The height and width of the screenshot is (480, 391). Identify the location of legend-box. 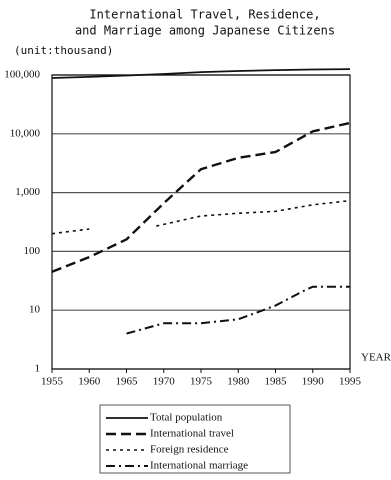
(195, 439).